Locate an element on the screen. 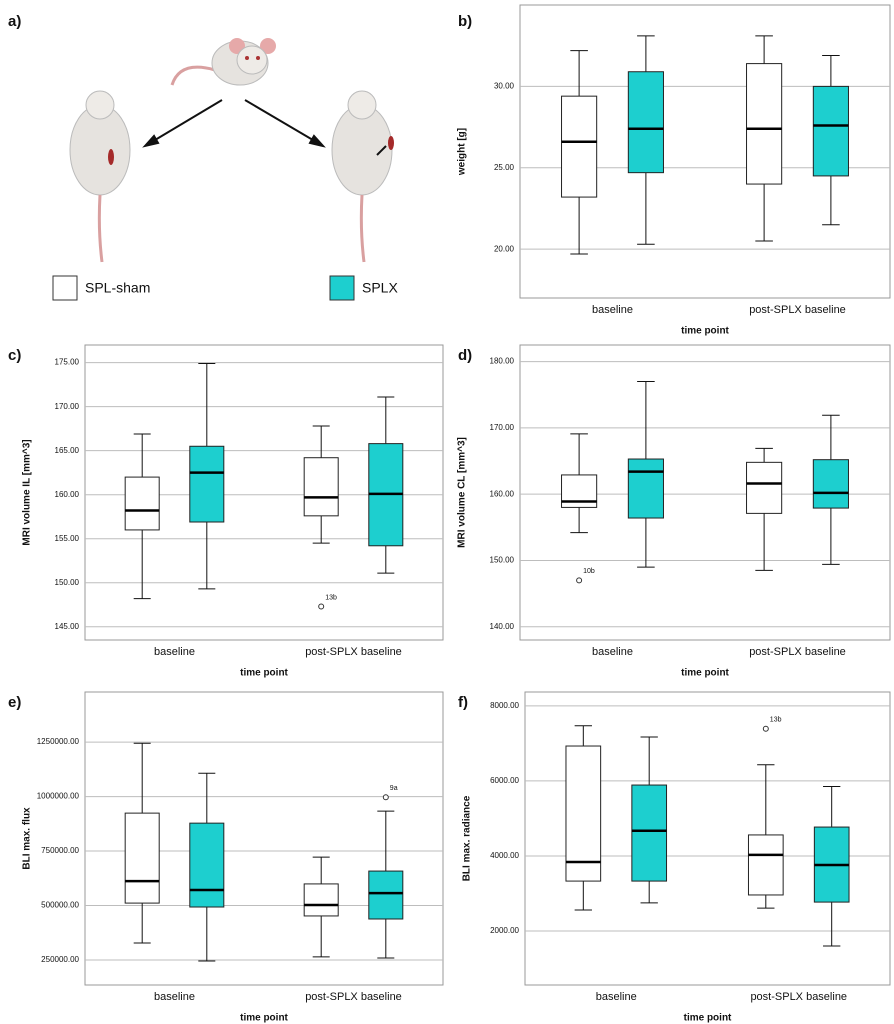 This screenshot has width=894, height=1024. y-tick-label: 750000.00 is located at coordinates (60, 850).